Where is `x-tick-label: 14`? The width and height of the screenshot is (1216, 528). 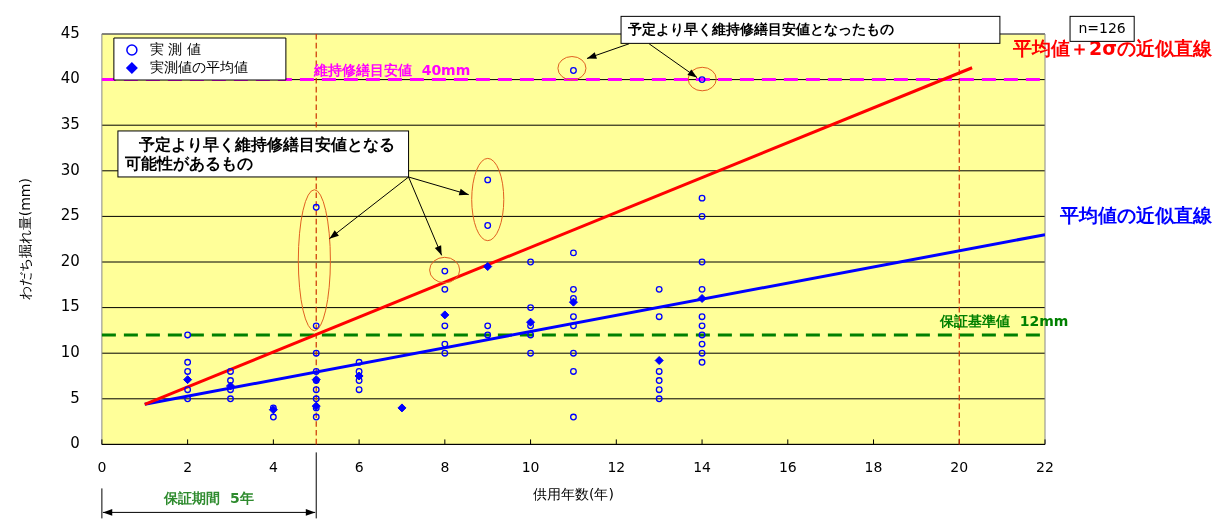
x-tick-label: 14 is located at coordinates (702, 467).